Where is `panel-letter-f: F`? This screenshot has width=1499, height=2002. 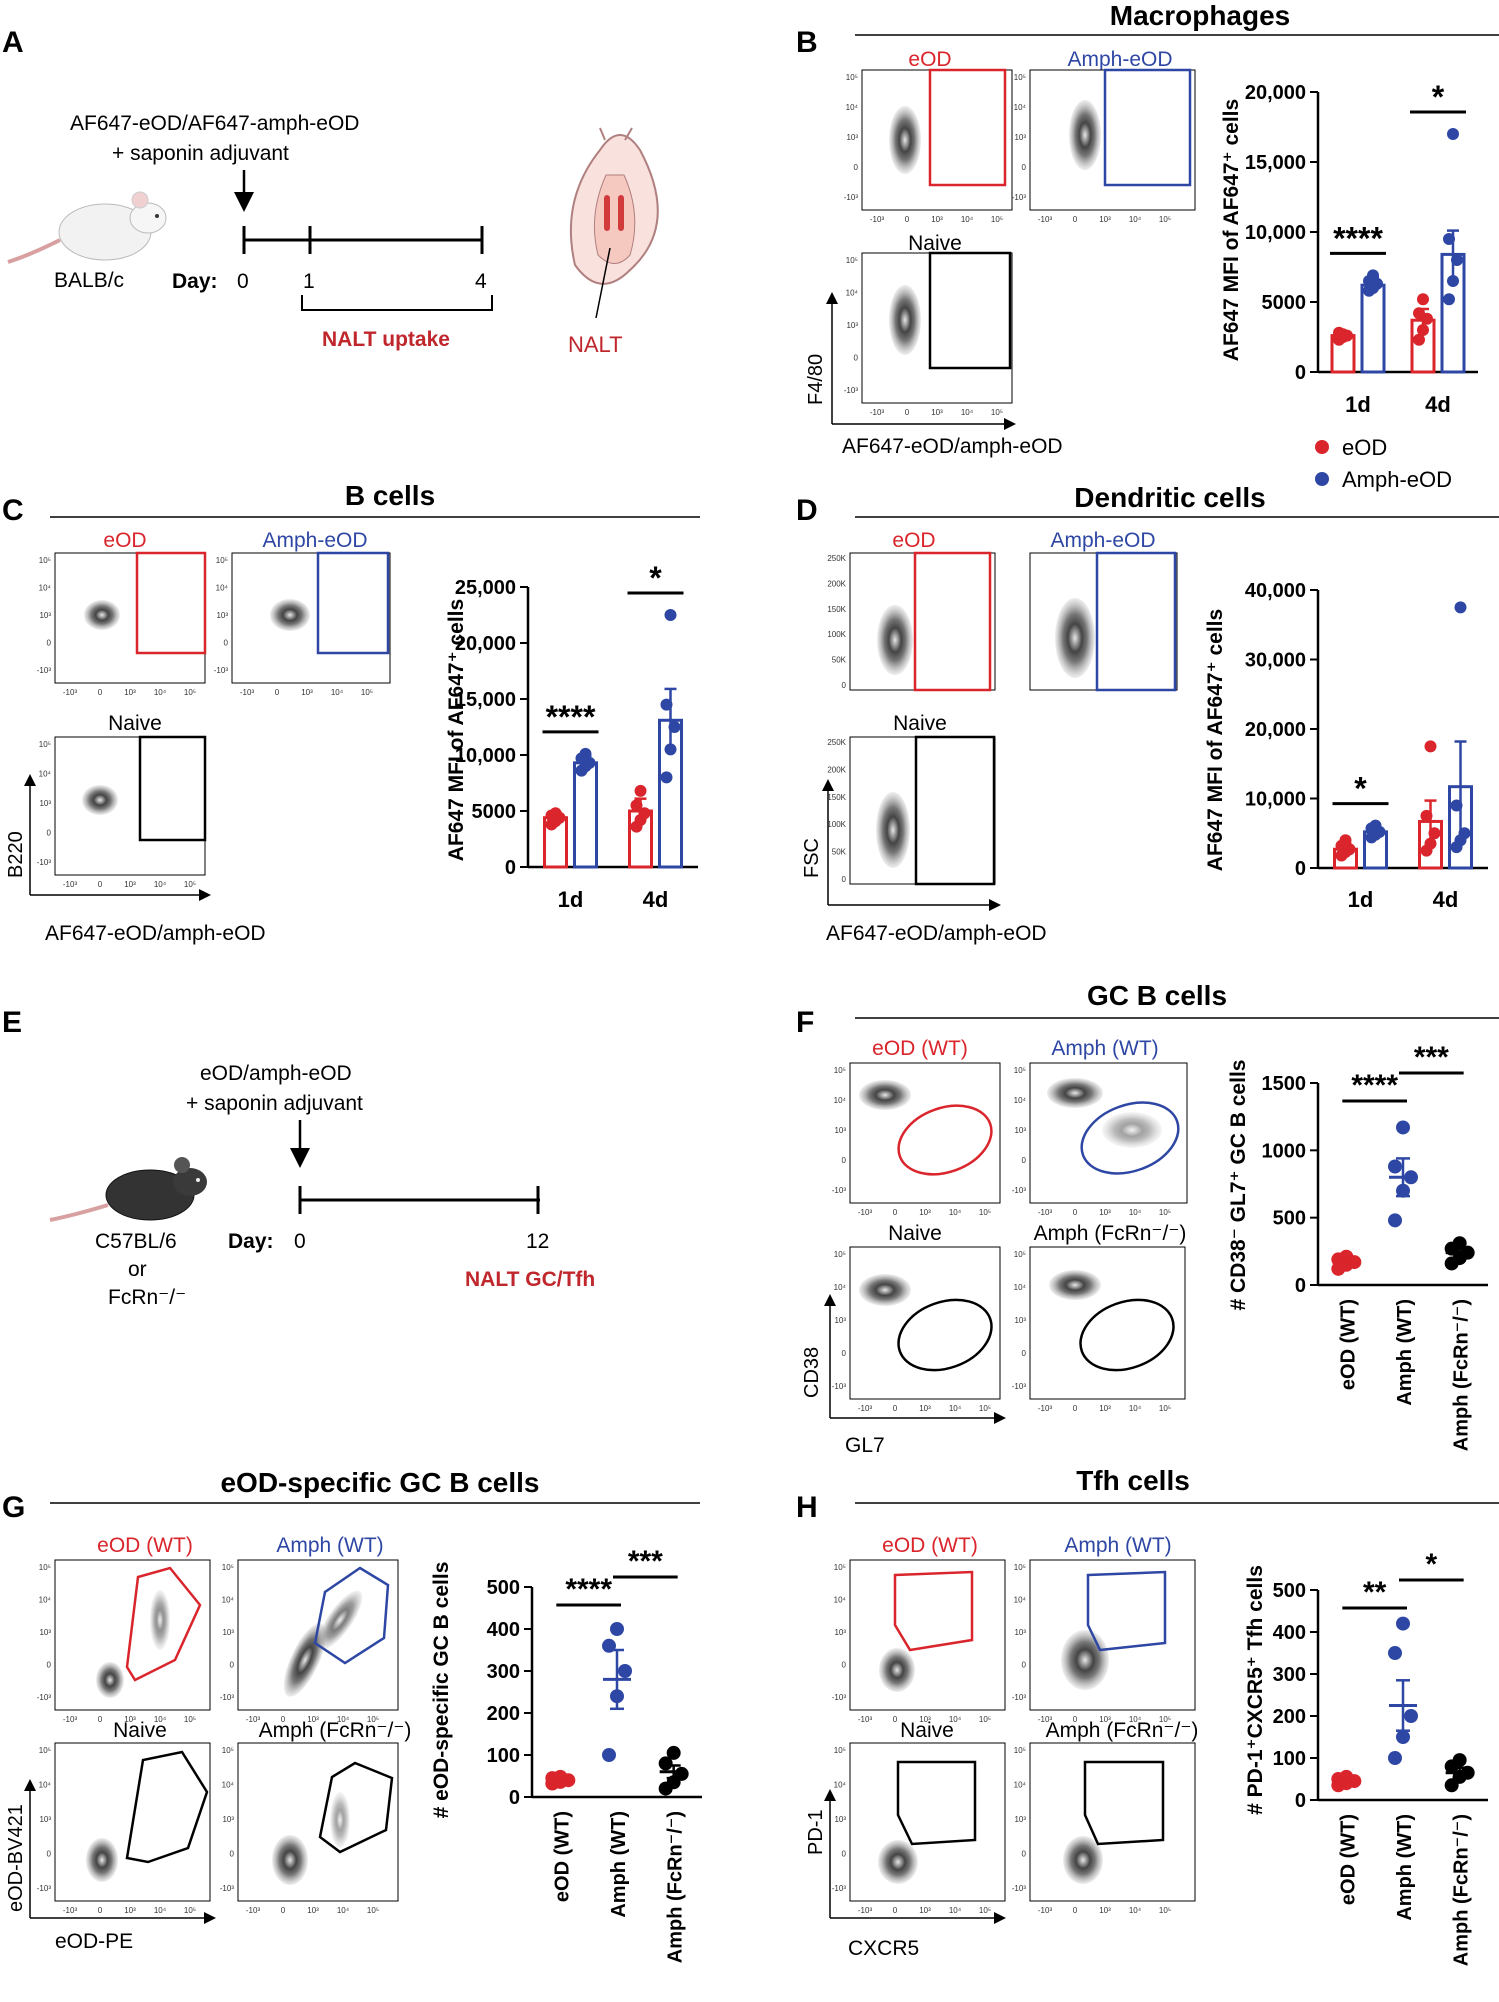
panel-letter-f: F is located at coordinates (805, 1022).